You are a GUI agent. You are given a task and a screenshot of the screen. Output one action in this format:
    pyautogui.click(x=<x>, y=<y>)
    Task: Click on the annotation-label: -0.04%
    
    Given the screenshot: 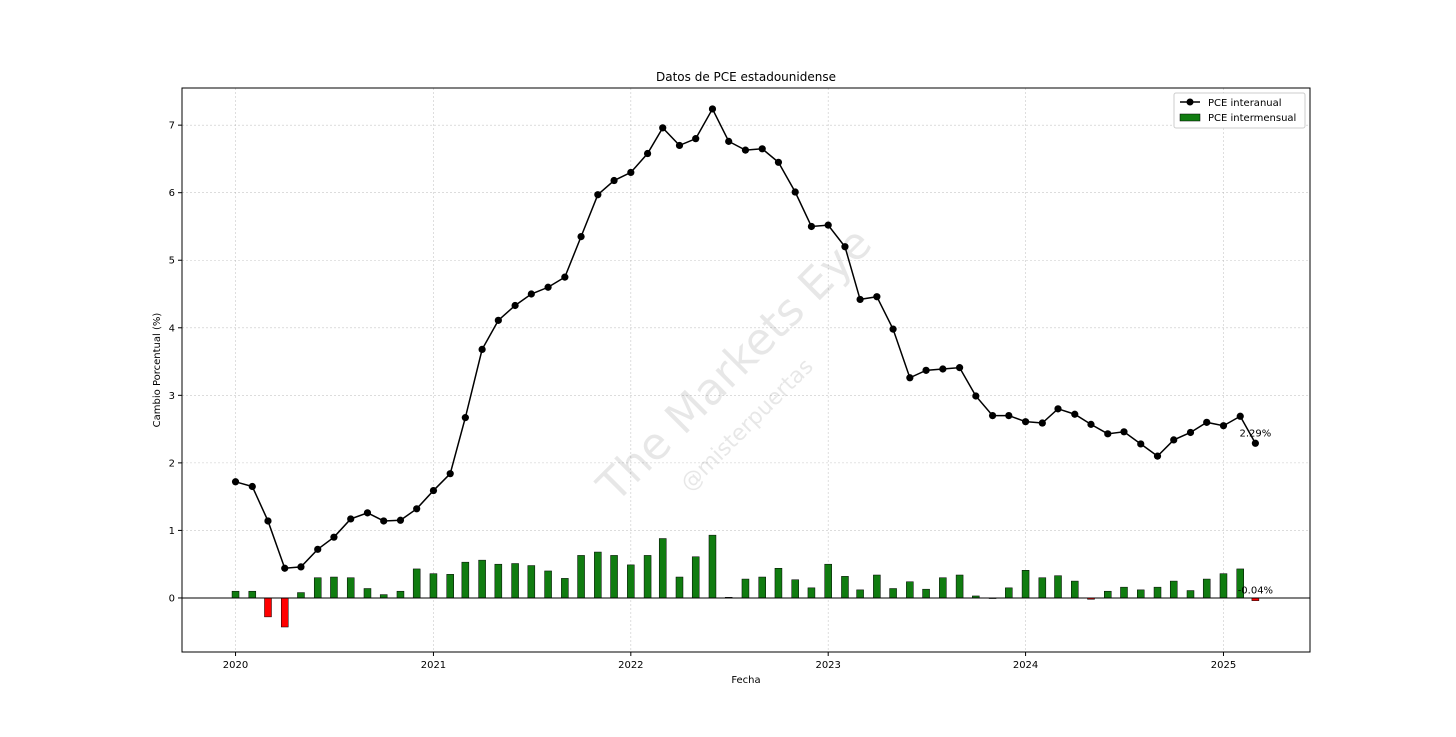 What is the action you would take?
    pyautogui.click(x=1255, y=591)
    